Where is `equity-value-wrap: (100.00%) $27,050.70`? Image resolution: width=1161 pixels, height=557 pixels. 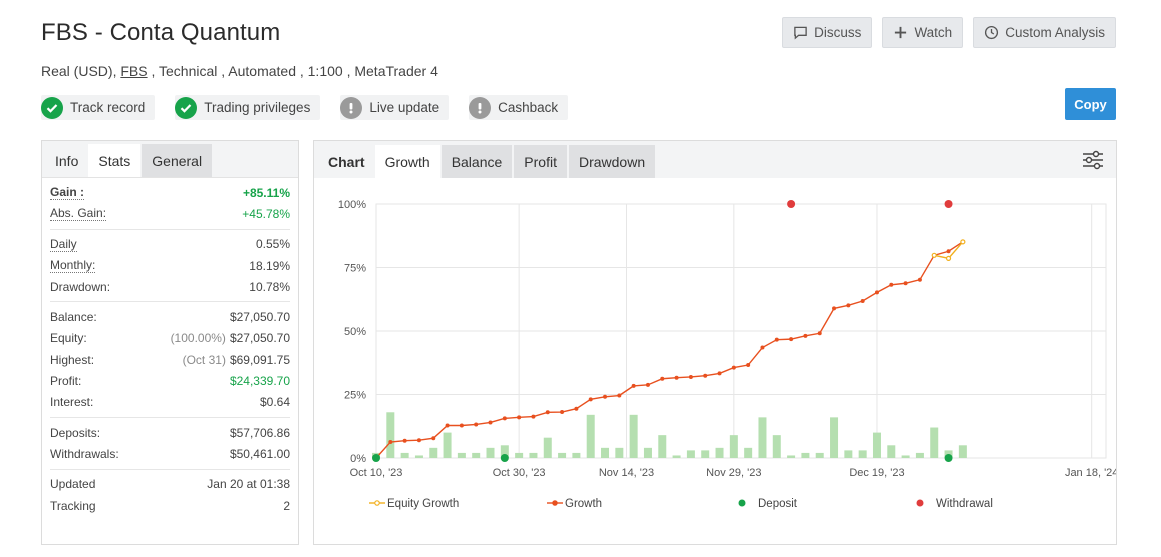 equity-value-wrap: (100.00%) $27,050.70 is located at coordinates (230, 338).